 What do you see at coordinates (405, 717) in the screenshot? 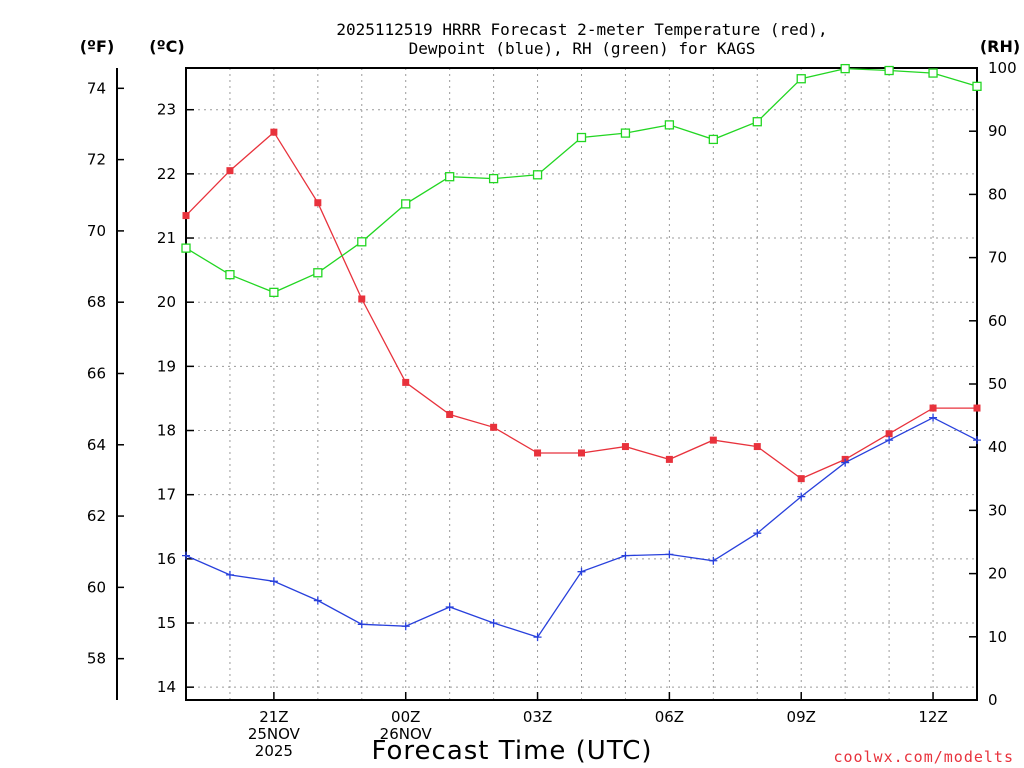
I see `x-tick-label: 00Z` at bounding box center [405, 717].